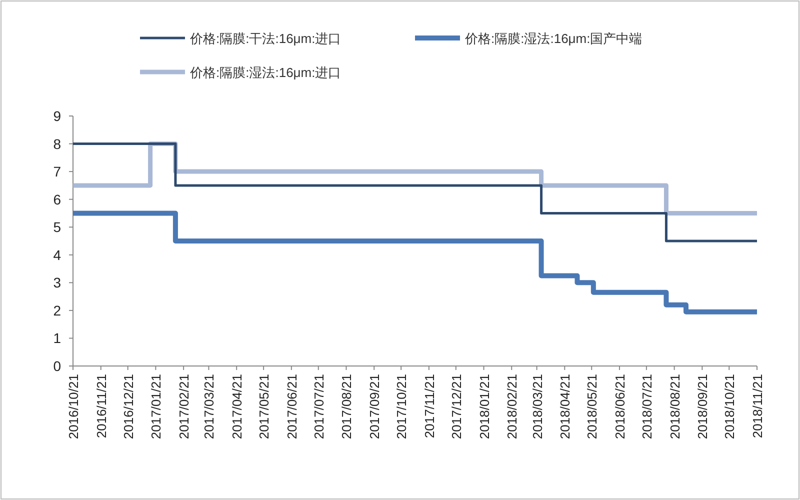  I want to click on x-tick-label: 2018/10/21, so click(730, 407).